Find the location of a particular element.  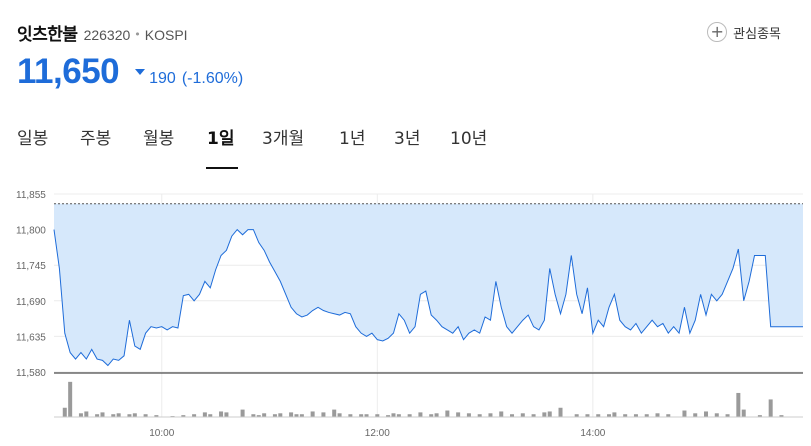

price-change-rate: (-1.60%) is located at coordinates (212, 78).